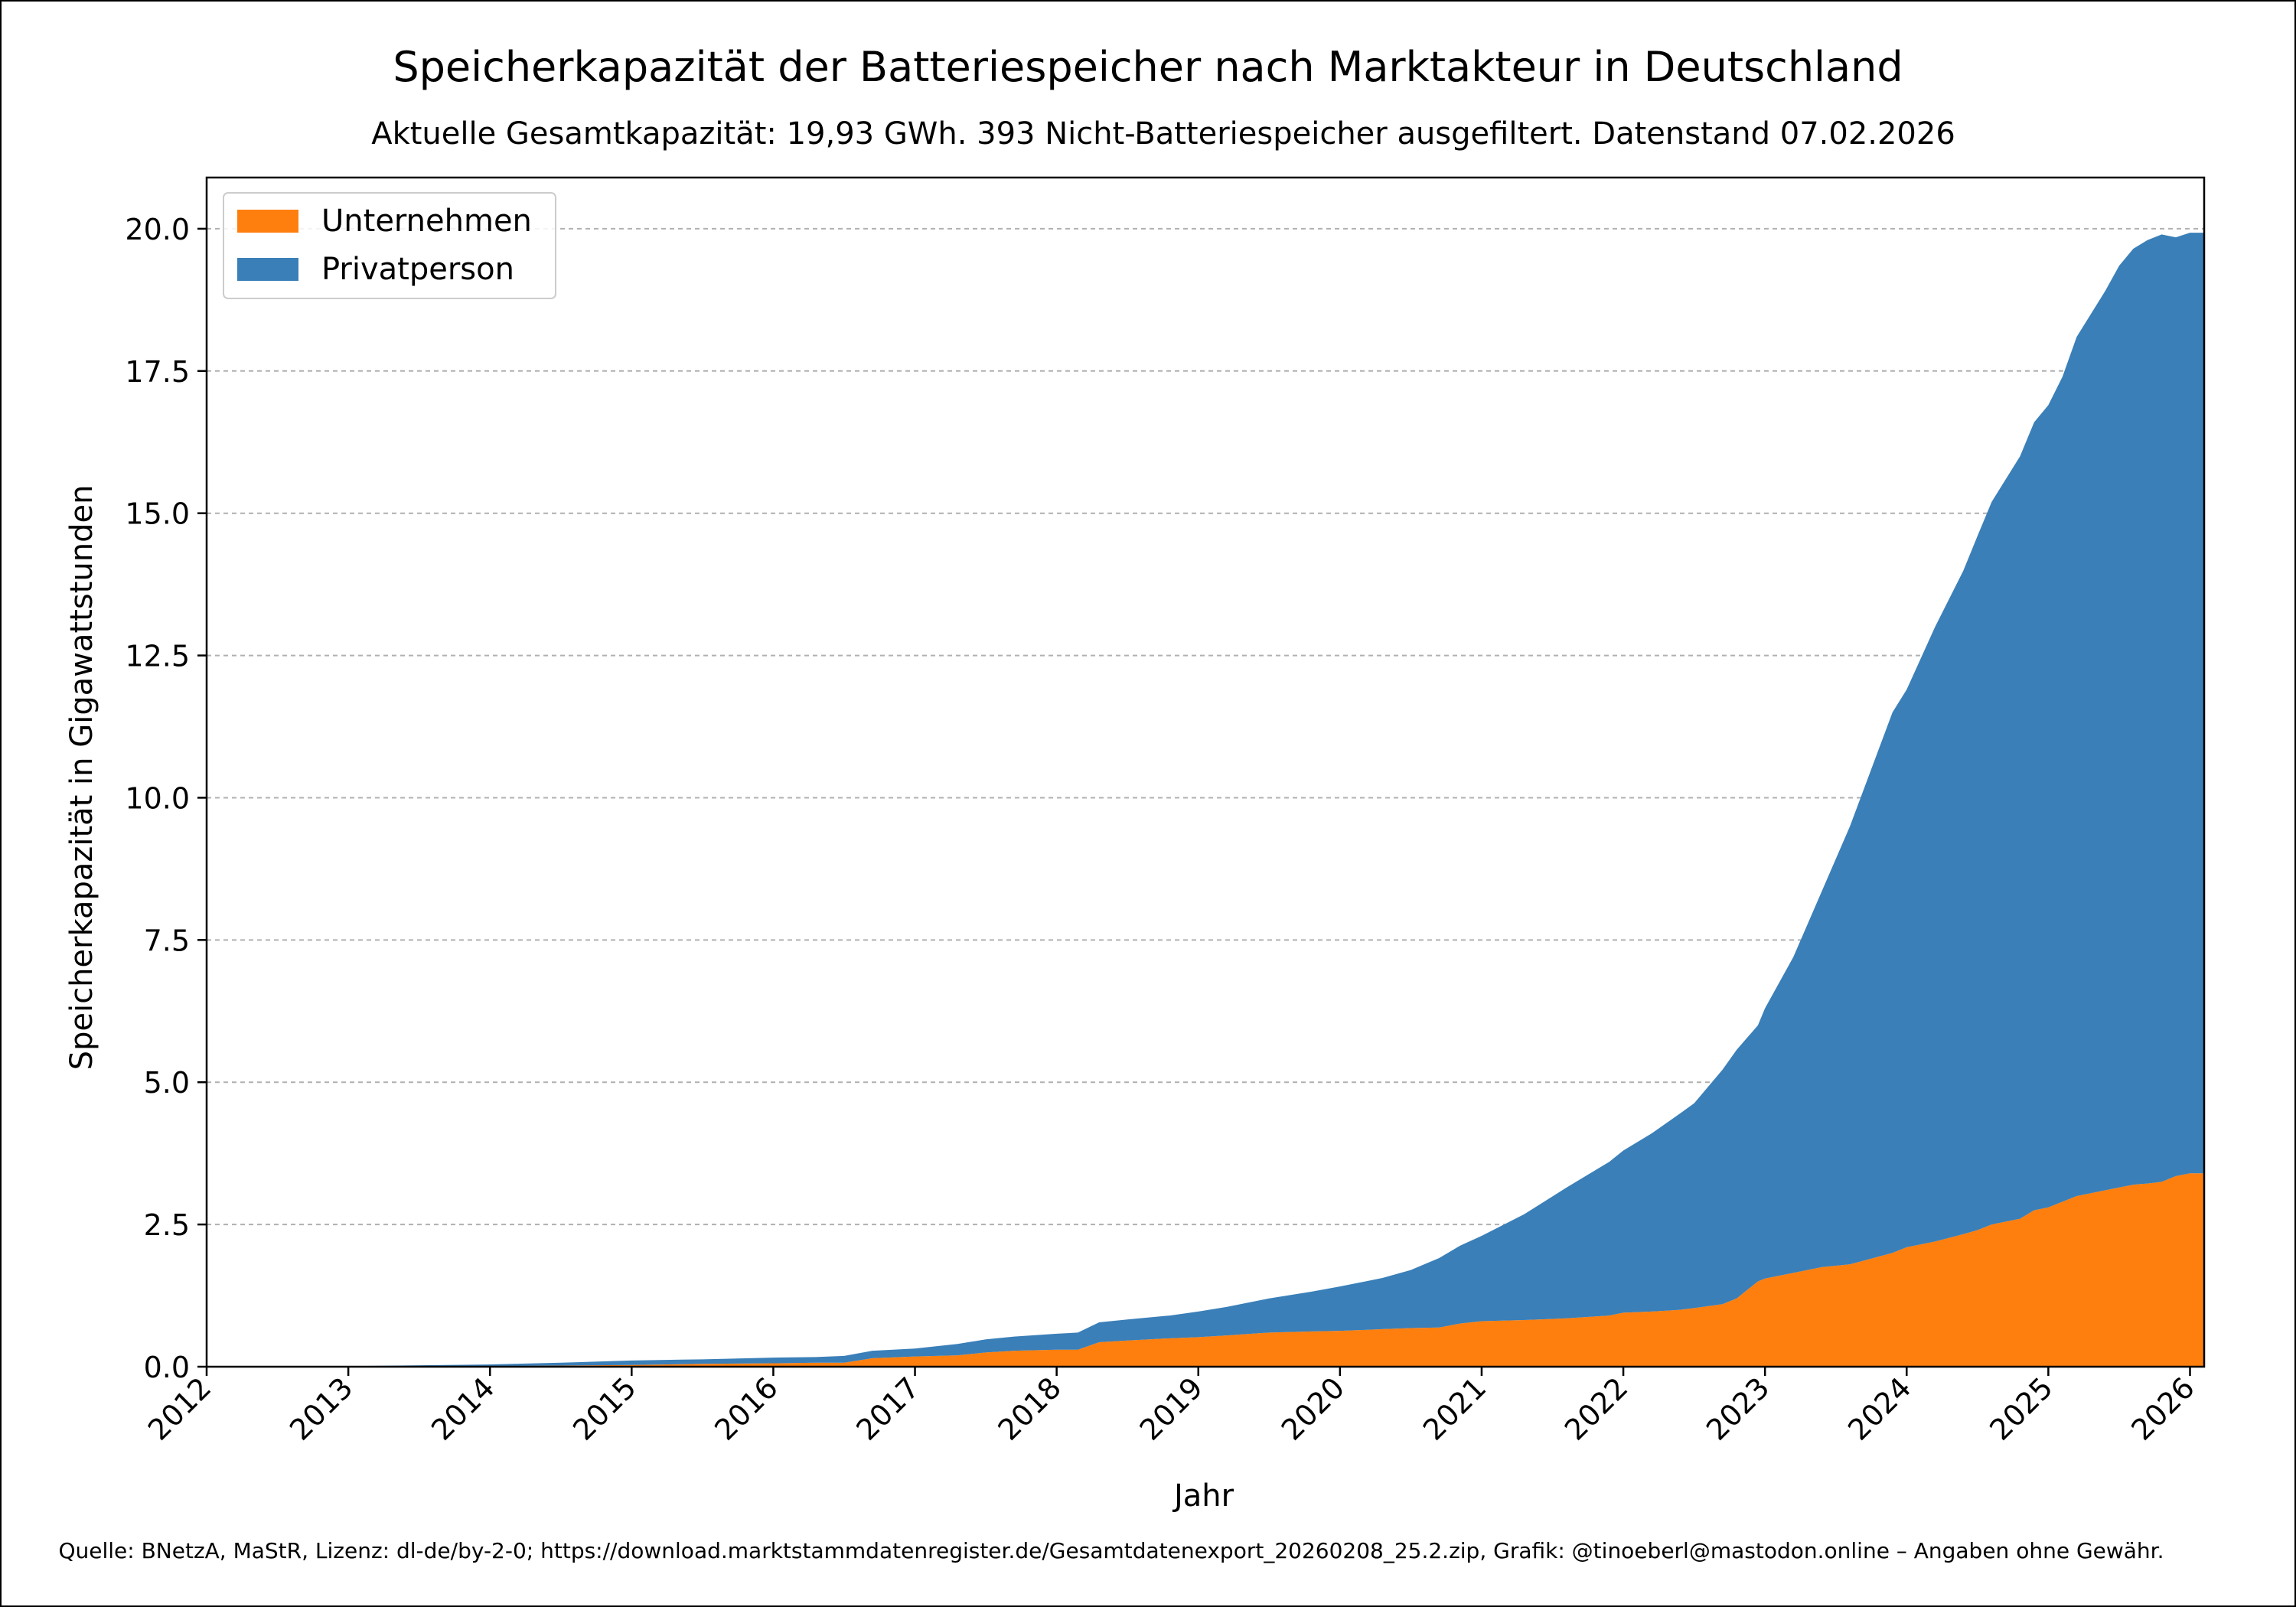  Describe the element at coordinates (157, 656) in the screenshot. I see `y-tick-label: 12.5` at that location.